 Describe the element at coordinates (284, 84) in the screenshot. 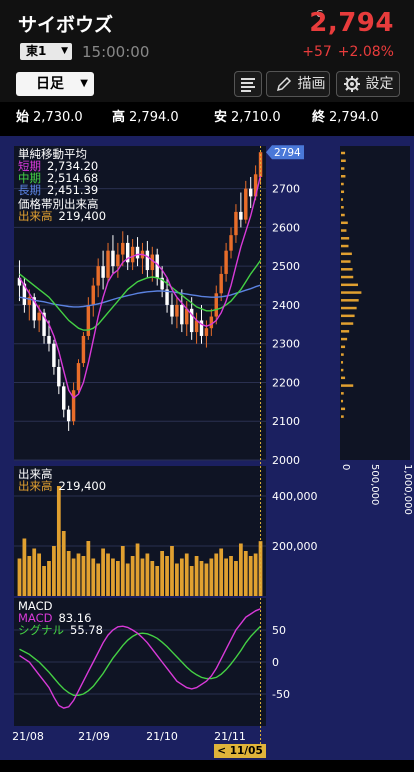

I see `pencil-icon` at that location.